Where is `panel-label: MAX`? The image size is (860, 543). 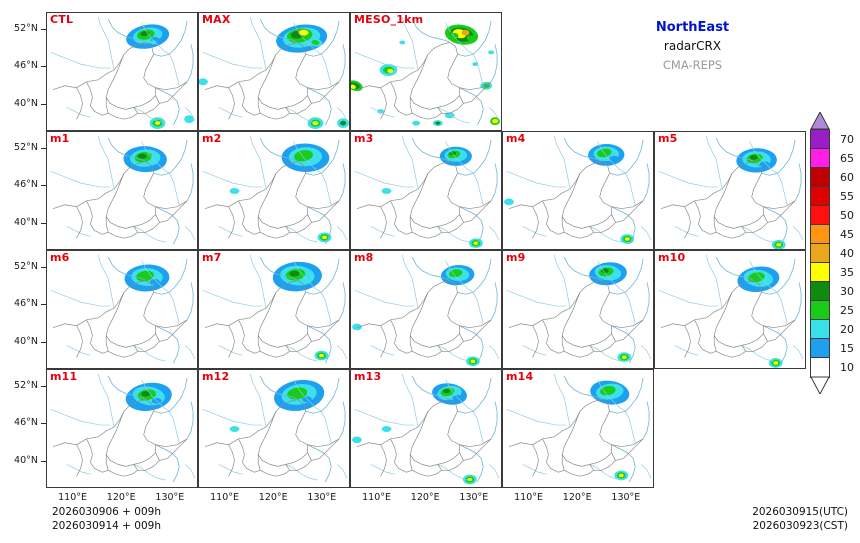
panel-label: MAX is located at coordinates (216, 19).